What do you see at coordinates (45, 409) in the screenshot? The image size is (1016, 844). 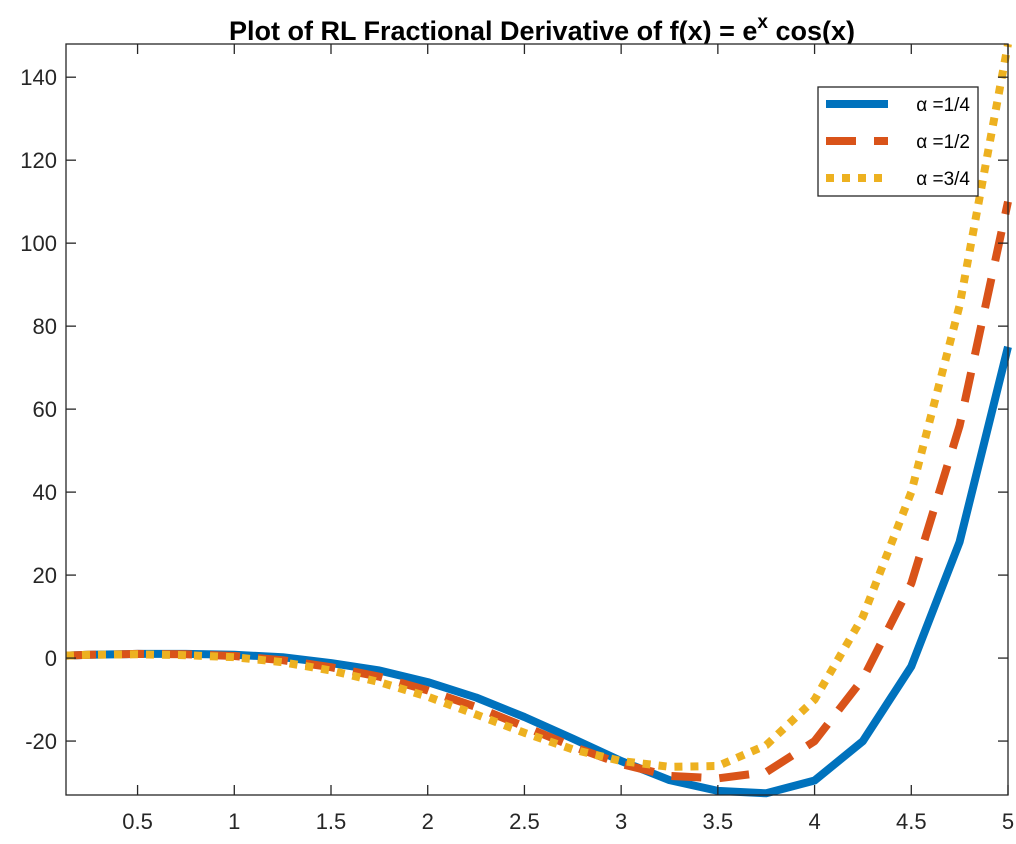 I see `y-tick-label: 60` at bounding box center [45, 409].